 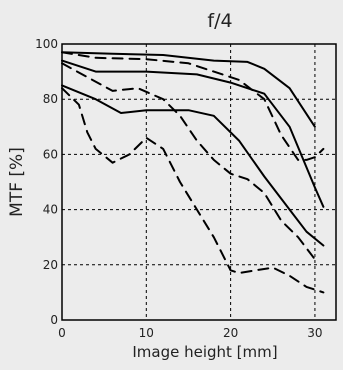 What do you see at coordinates (50, 210) in the screenshot?
I see `y-tick-label: 40` at bounding box center [50, 210].